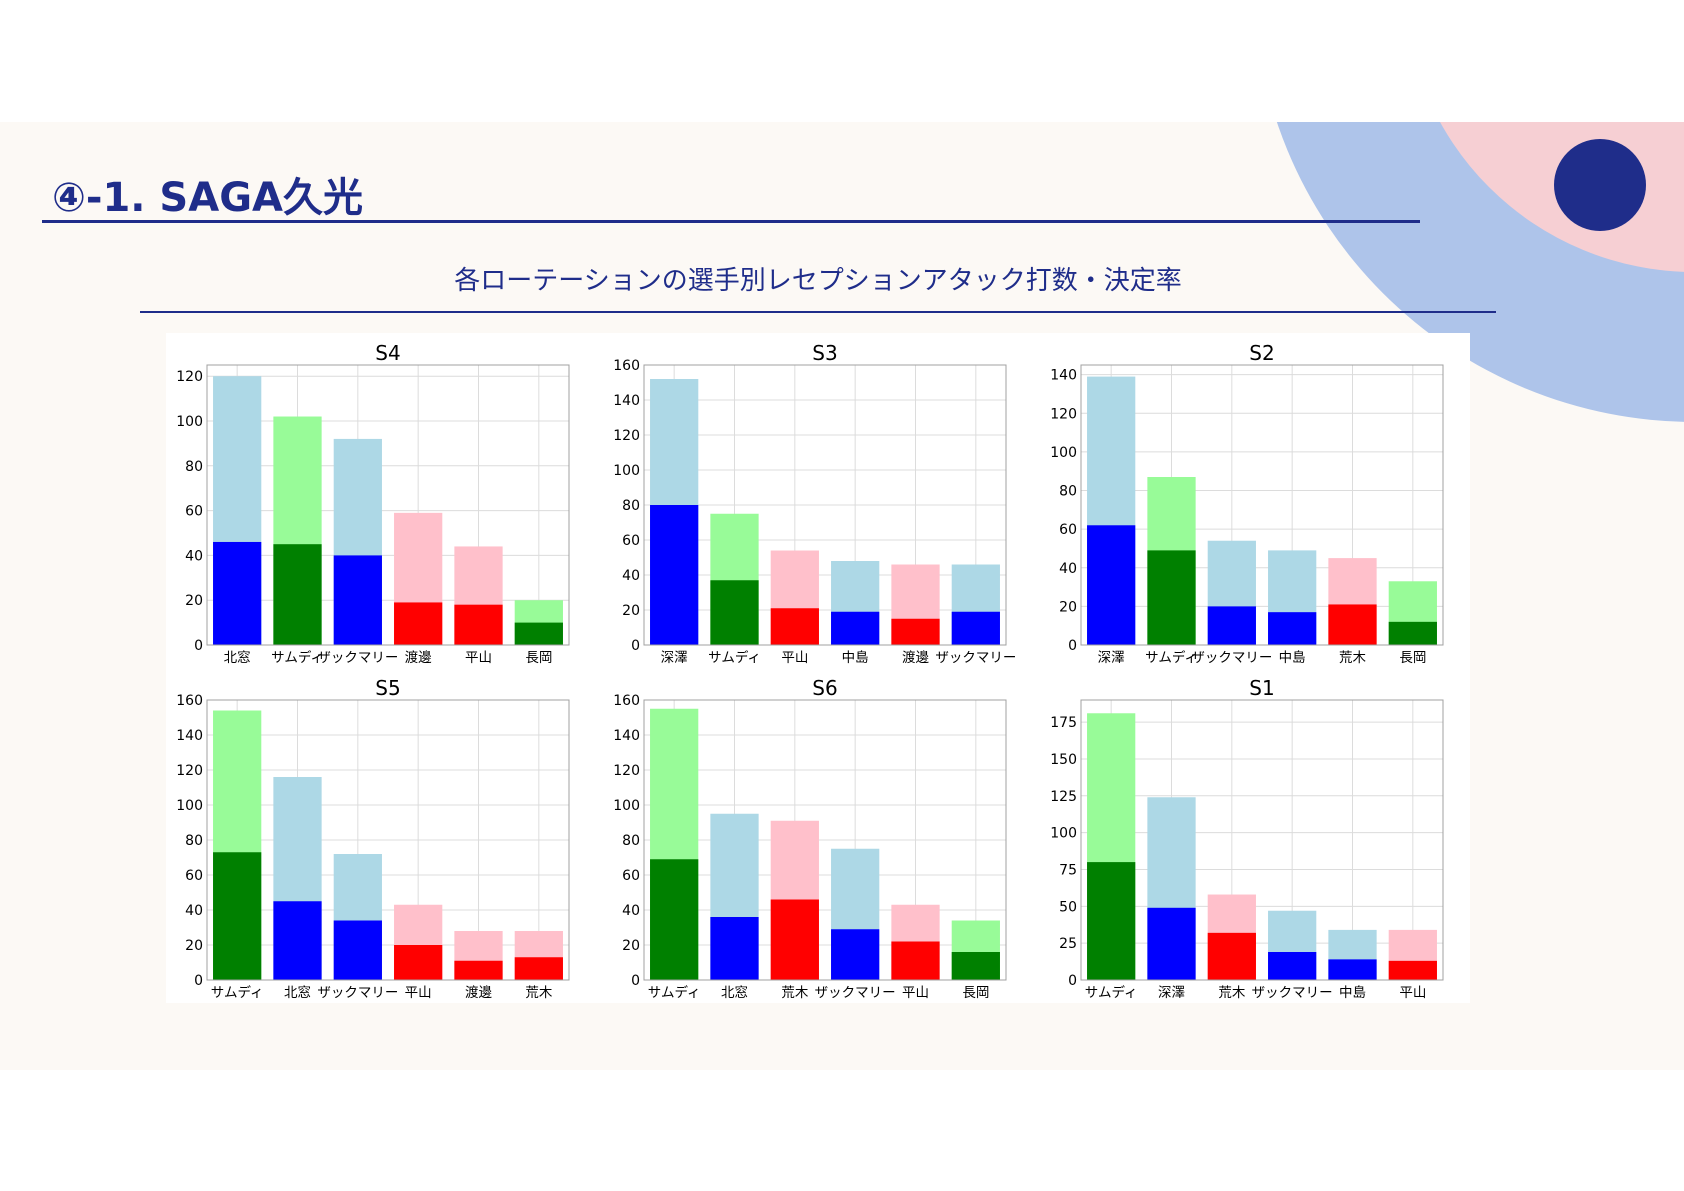 This screenshot has width=1684, height=1191. I want to click on x-tick-label: 渡邊, so click(916, 658).